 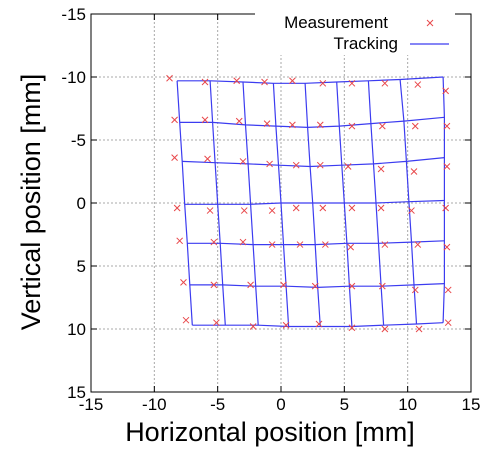 What do you see at coordinates (407, 404) in the screenshot?
I see `x-tick-label: 10` at bounding box center [407, 404].